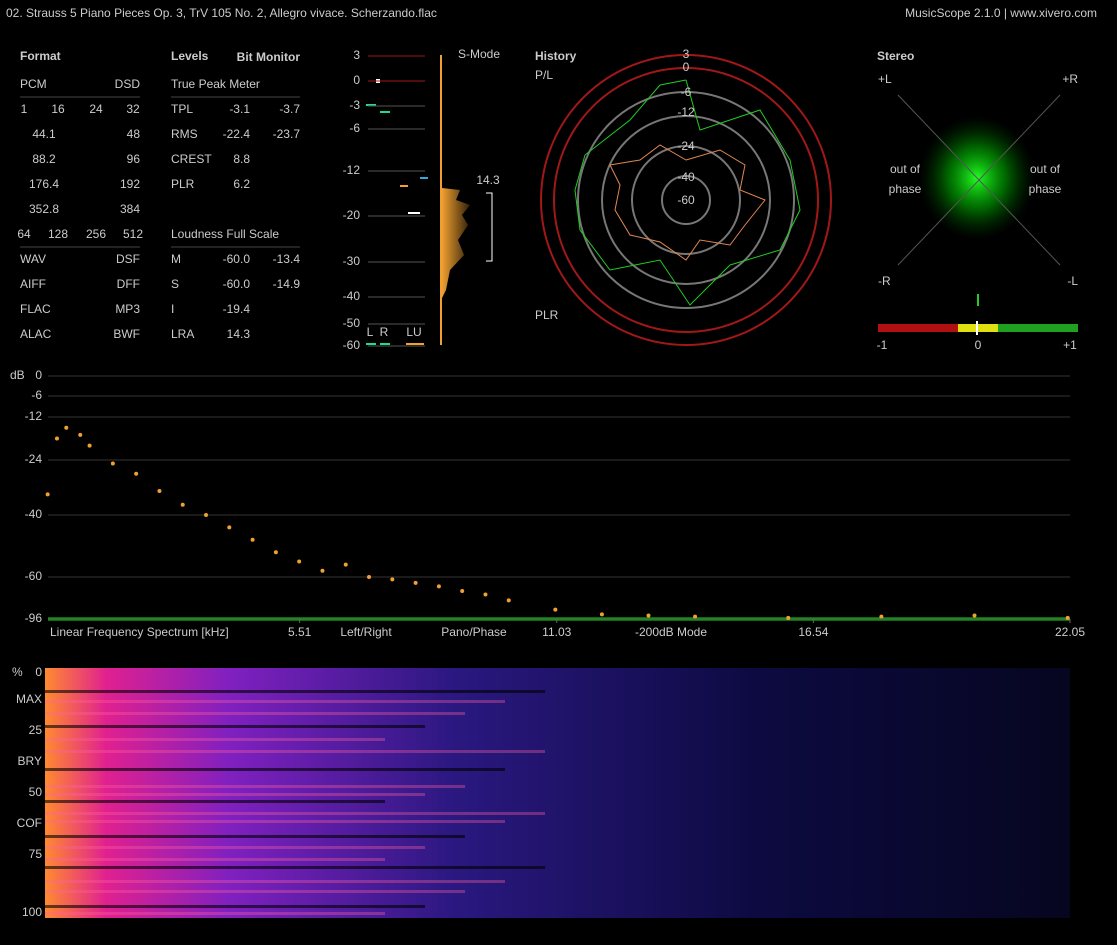  What do you see at coordinates (34, 514) in the screenshot?
I see `spectrum-y-tick: -40` at bounding box center [34, 514].